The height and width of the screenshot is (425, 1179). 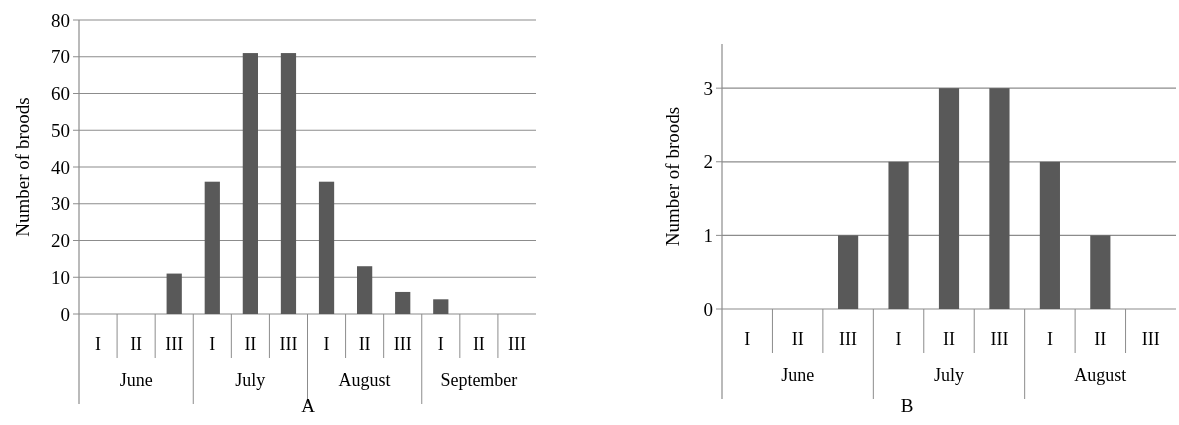 I want to click on y-tick-label: 30, so click(x=60, y=204).